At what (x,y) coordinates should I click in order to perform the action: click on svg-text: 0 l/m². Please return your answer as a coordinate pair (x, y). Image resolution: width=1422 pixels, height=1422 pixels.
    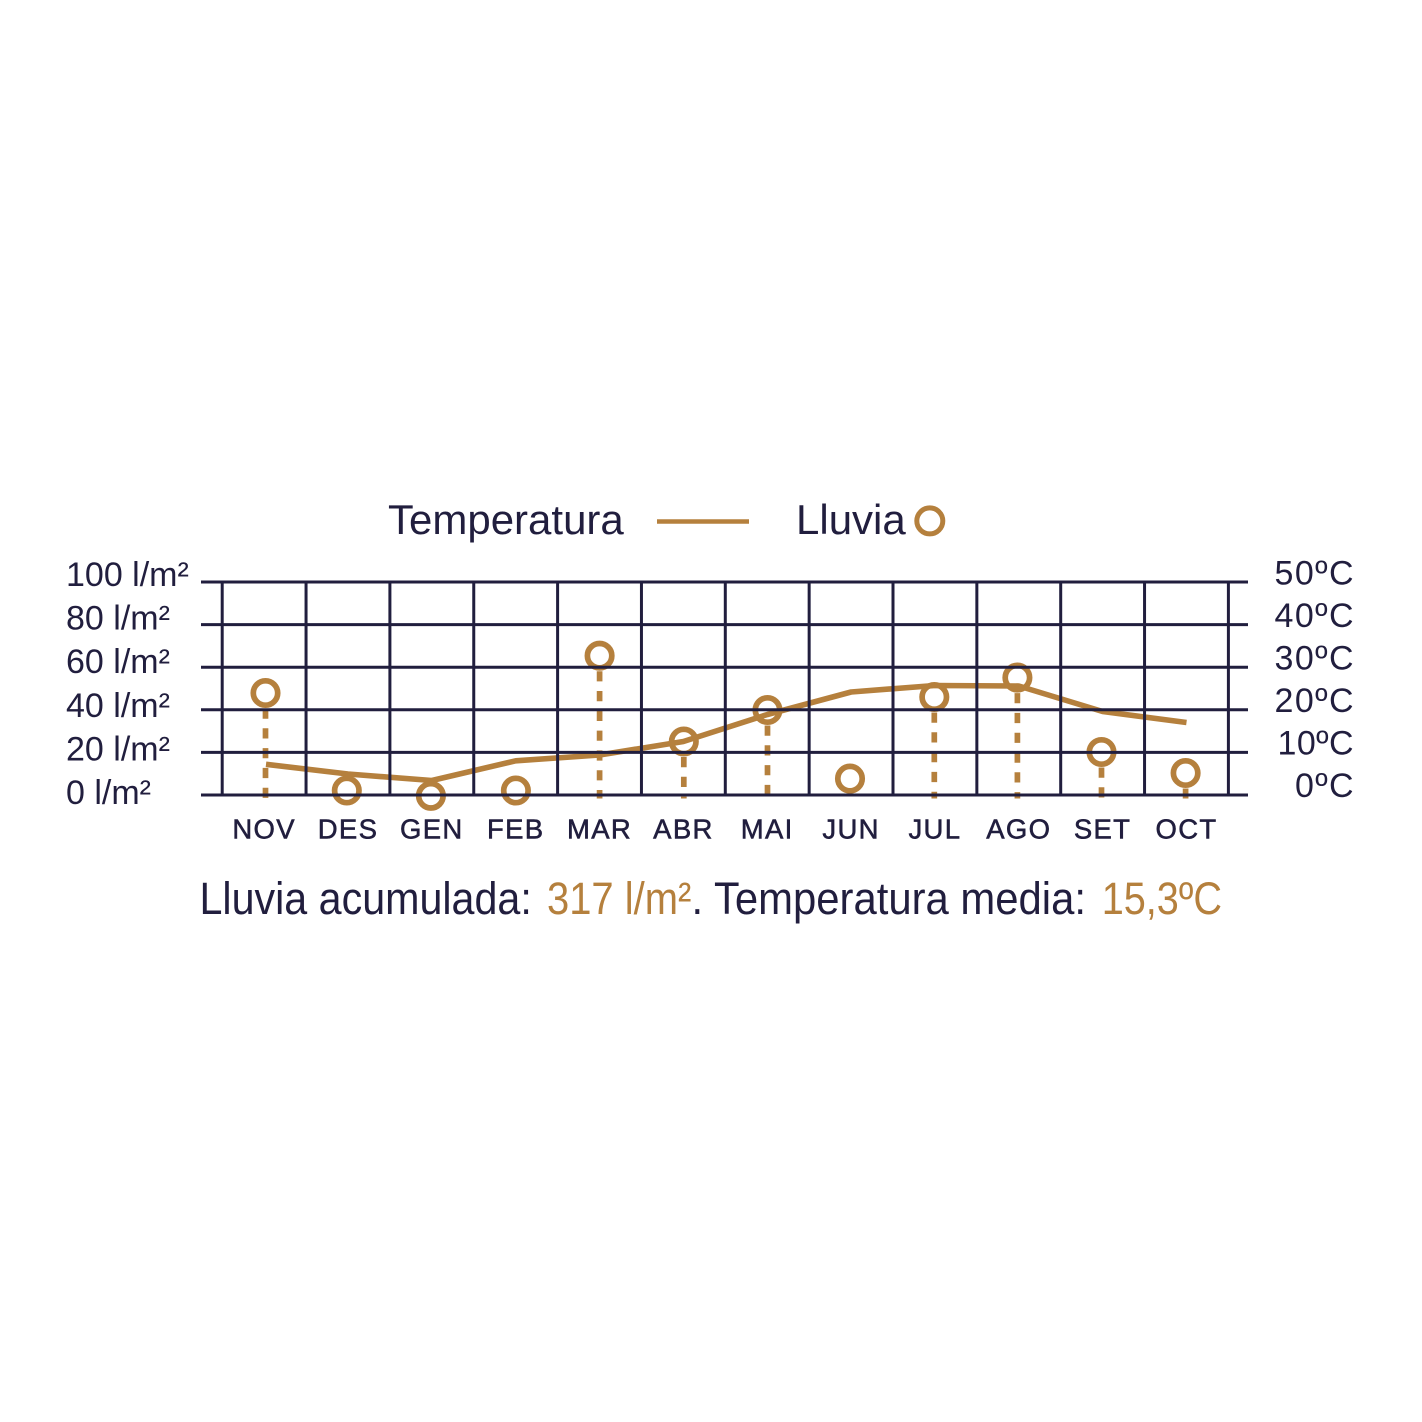
    Looking at the image, I should click on (108, 793).